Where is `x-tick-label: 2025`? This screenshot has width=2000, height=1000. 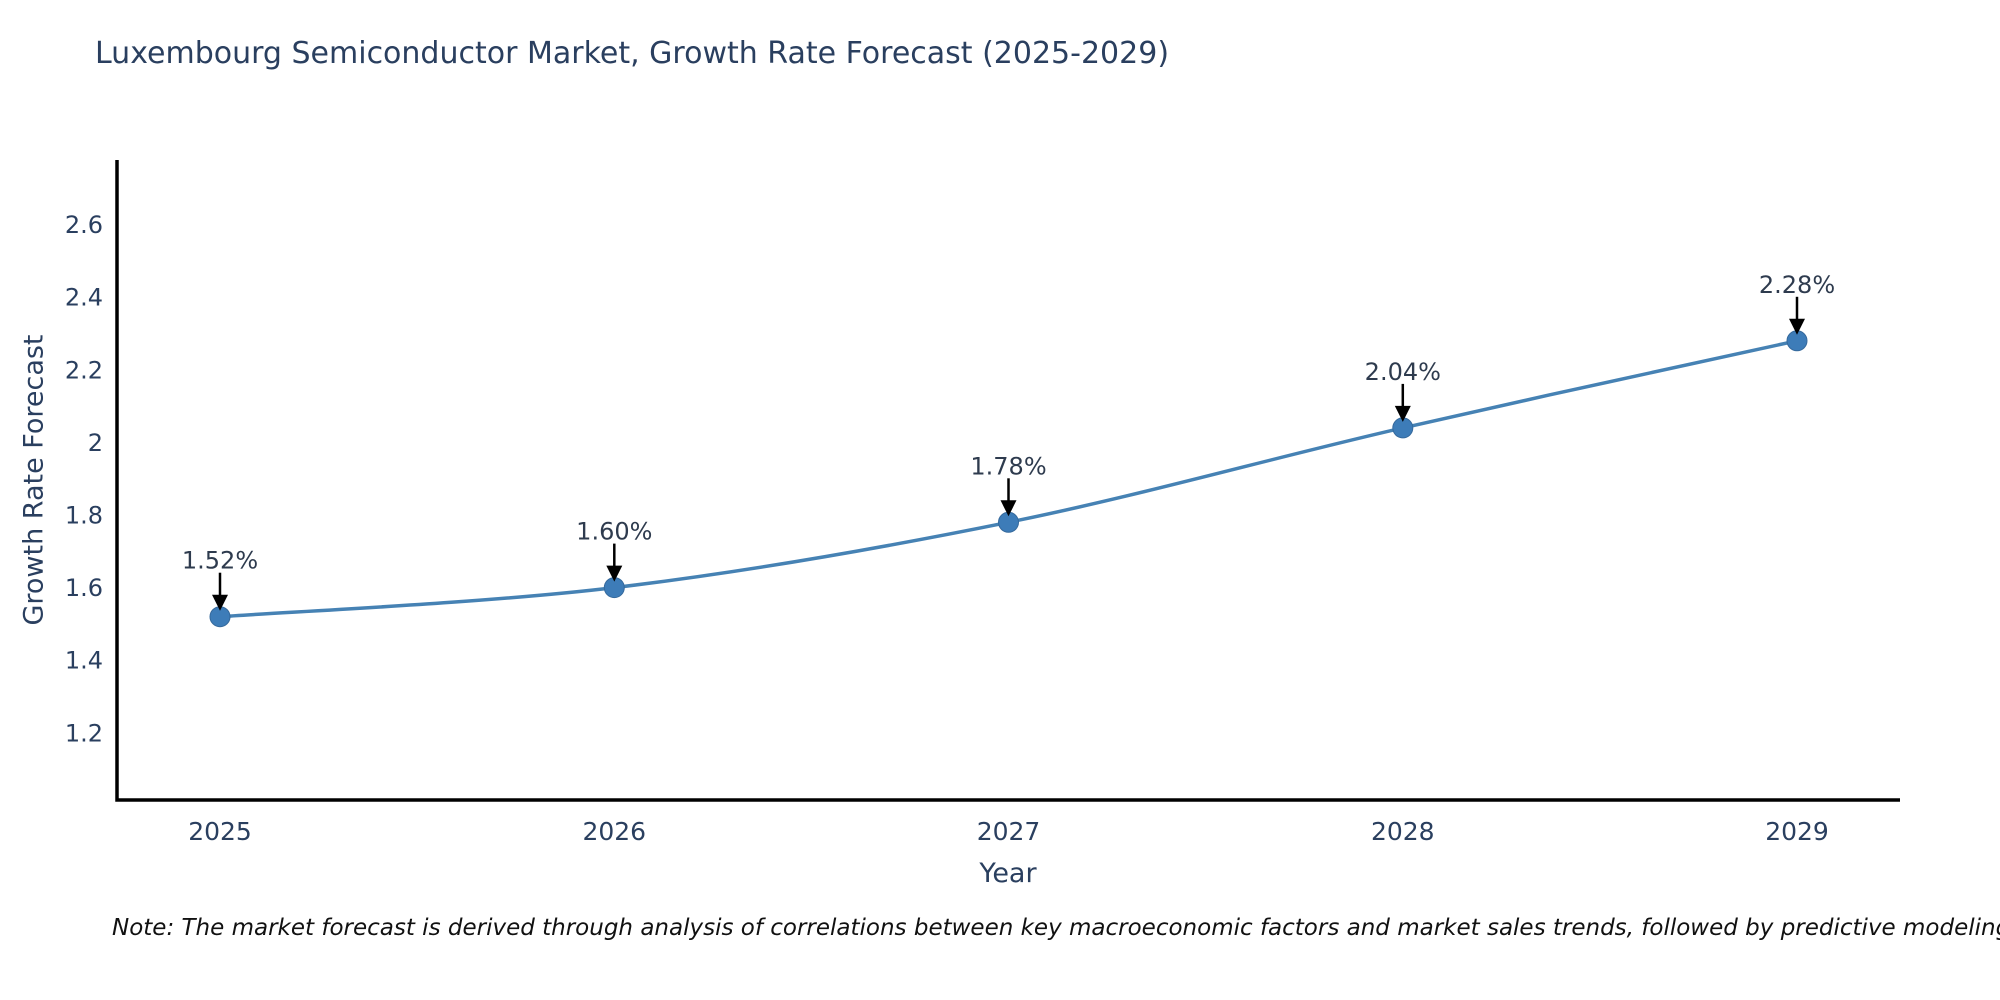
x-tick-label: 2025 is located at coordinates (220, 831).